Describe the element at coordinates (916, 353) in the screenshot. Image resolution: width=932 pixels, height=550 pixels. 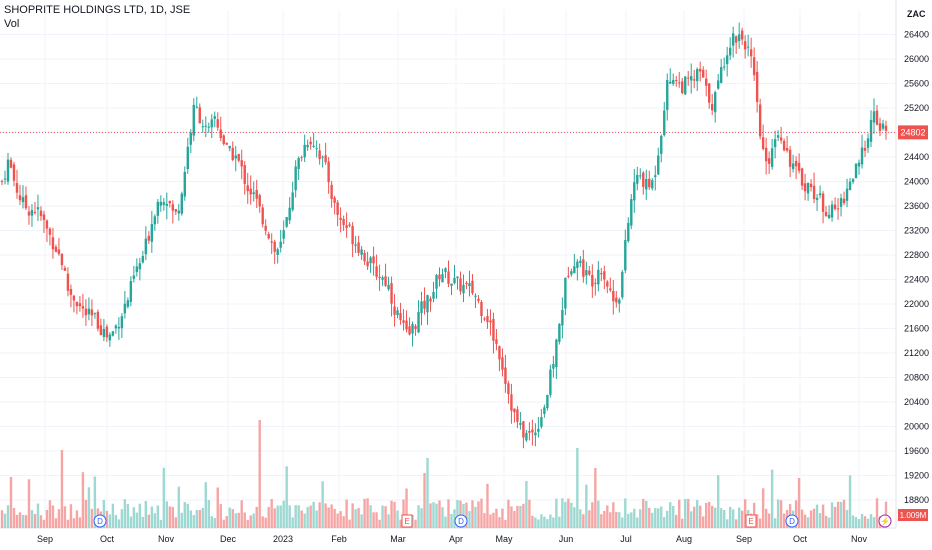
I see `price-tick-label: 21200` at that location.